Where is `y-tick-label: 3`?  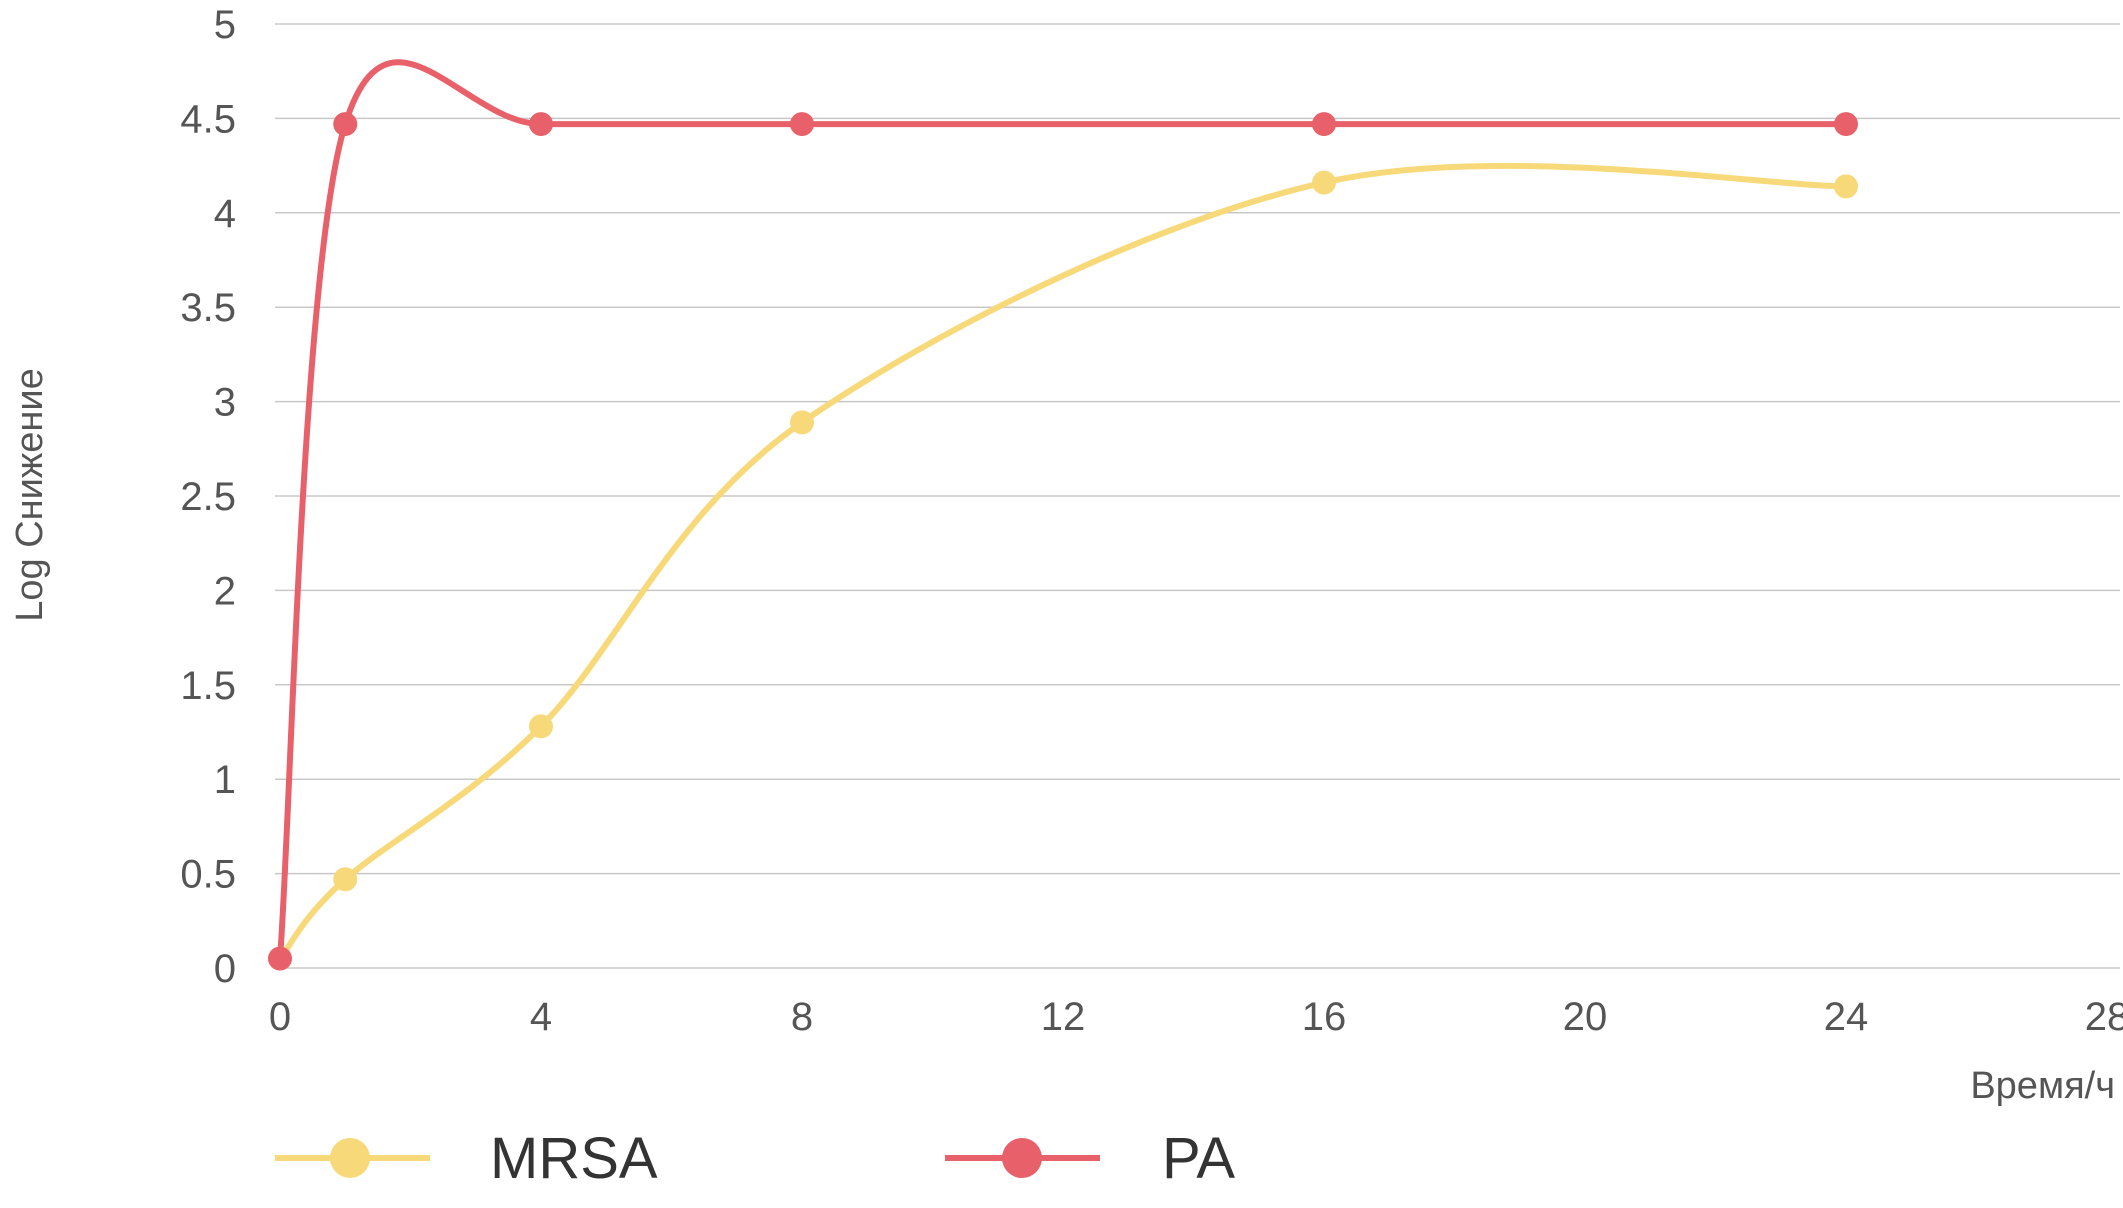 y-tick-label: 3 is located at coordinates (225, 403).